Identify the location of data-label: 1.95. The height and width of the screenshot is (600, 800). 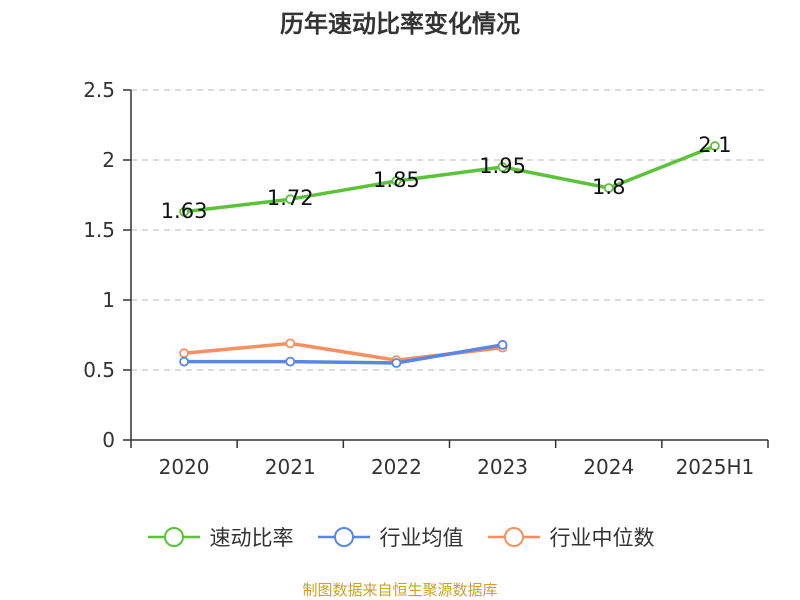
(502, 166).